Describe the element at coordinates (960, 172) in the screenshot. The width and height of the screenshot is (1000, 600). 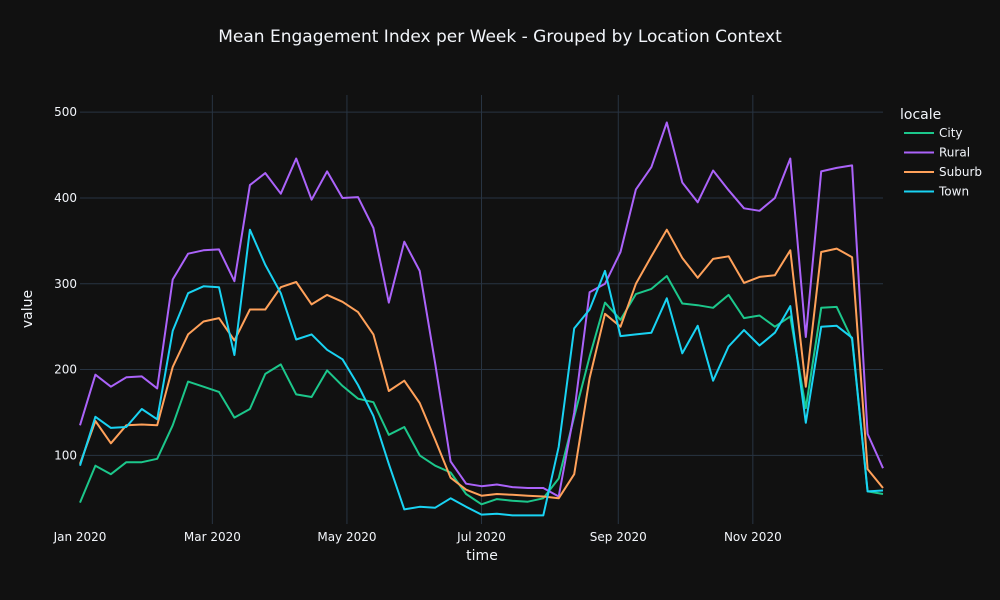
I see `legend-label: Suburb` at that location.